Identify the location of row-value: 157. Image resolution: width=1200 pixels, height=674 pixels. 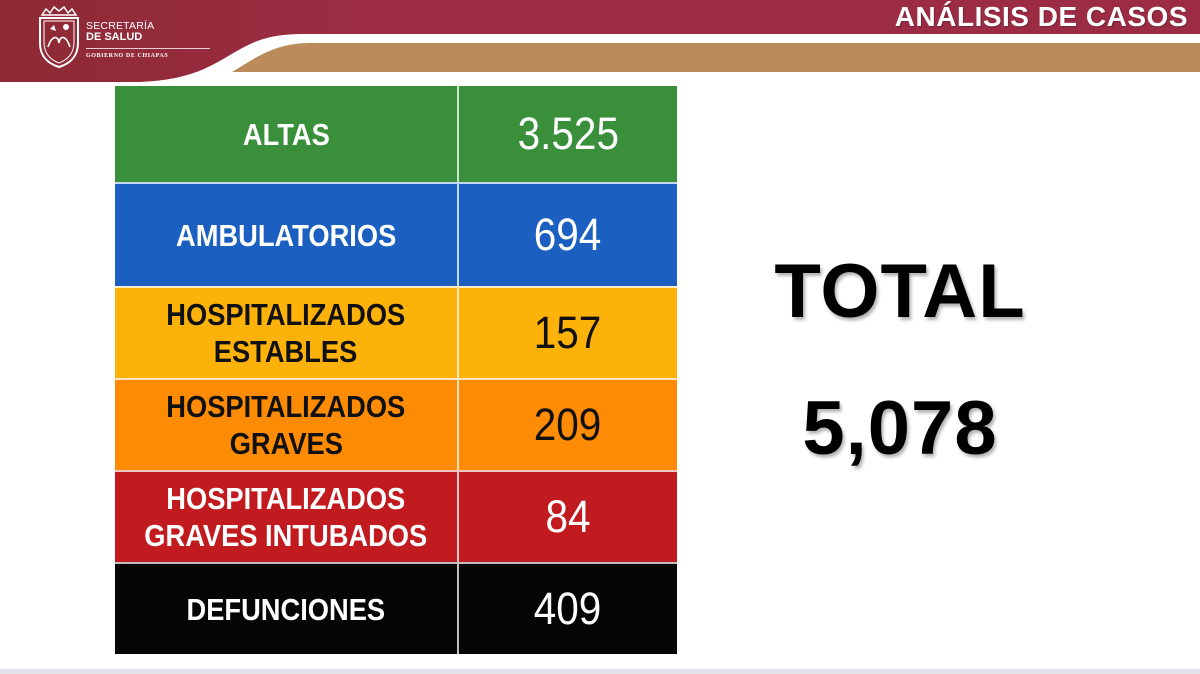
(568, 332).